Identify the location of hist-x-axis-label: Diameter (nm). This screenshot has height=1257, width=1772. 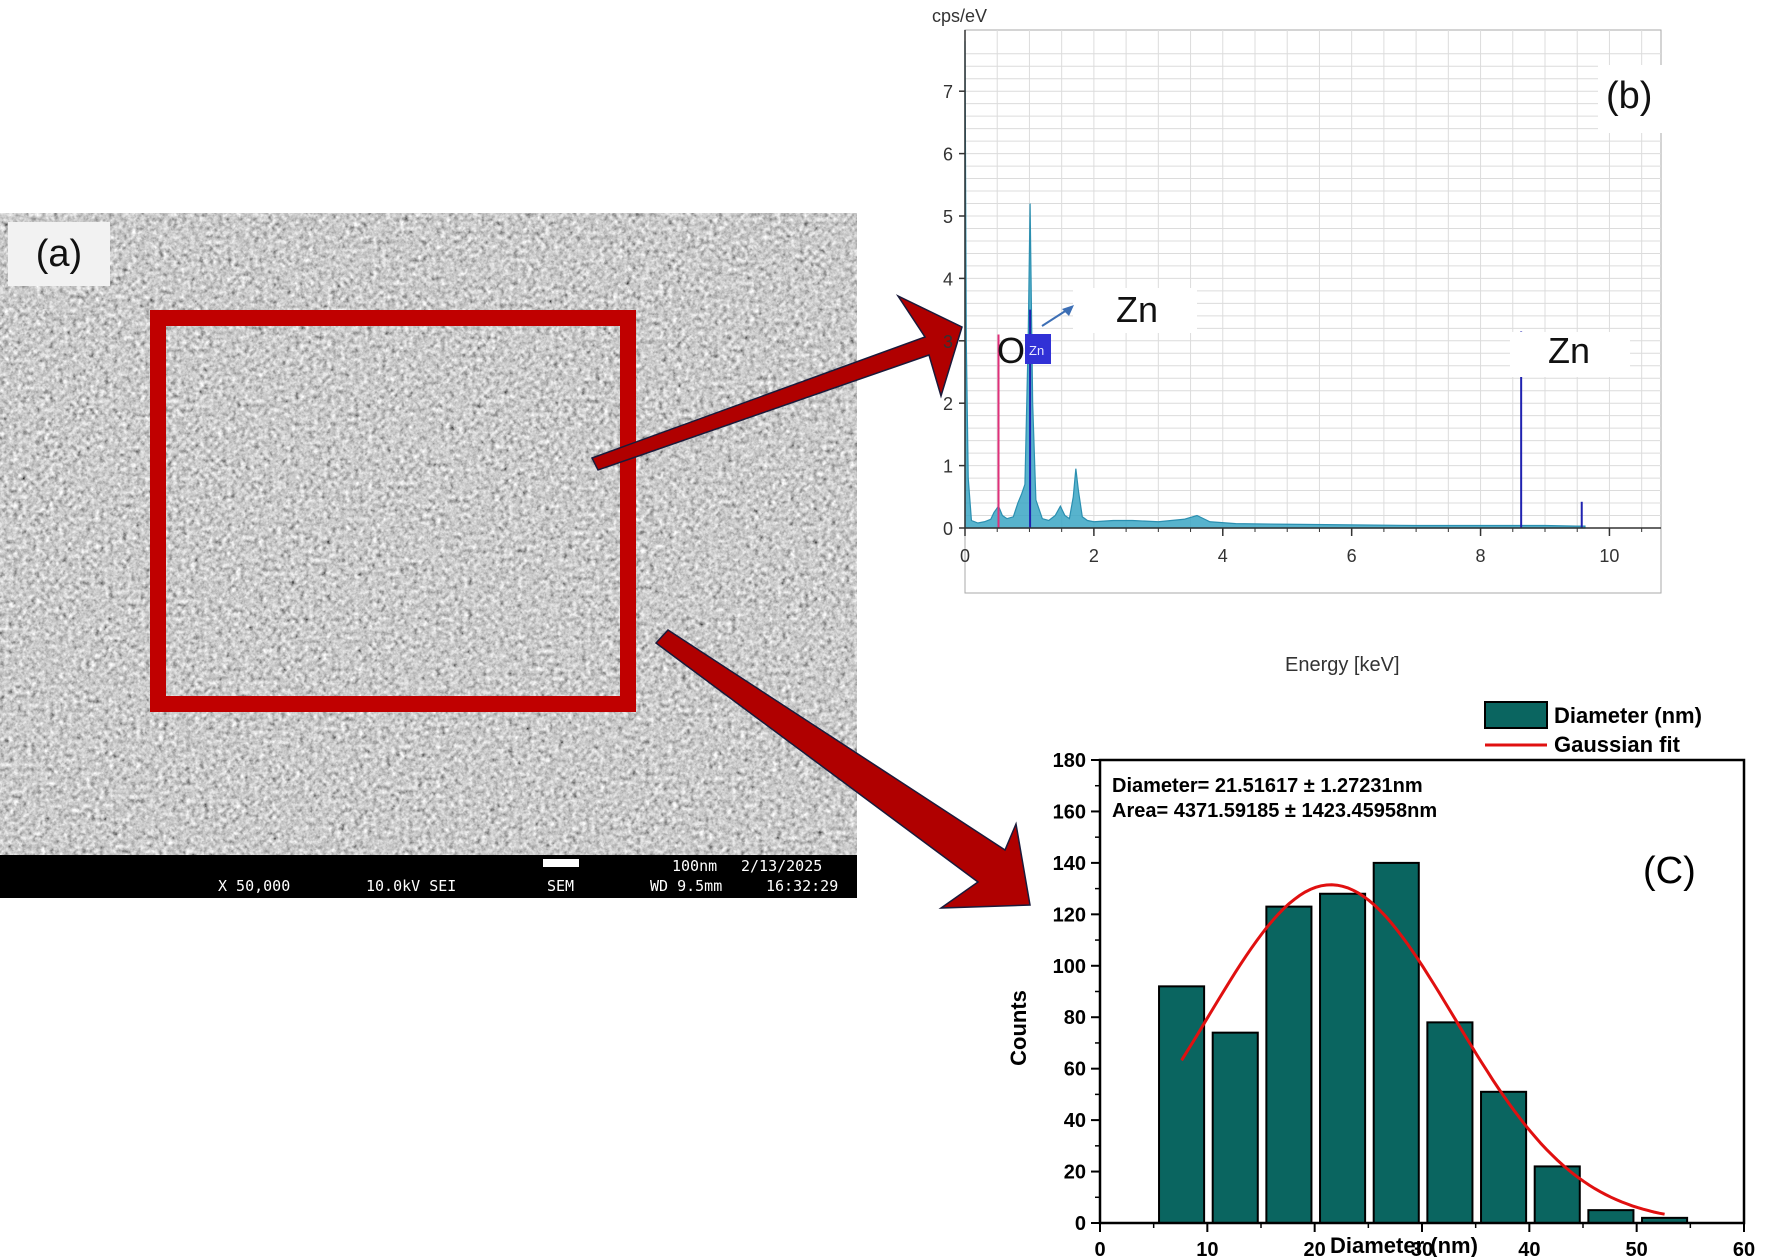
(1404, 1245).